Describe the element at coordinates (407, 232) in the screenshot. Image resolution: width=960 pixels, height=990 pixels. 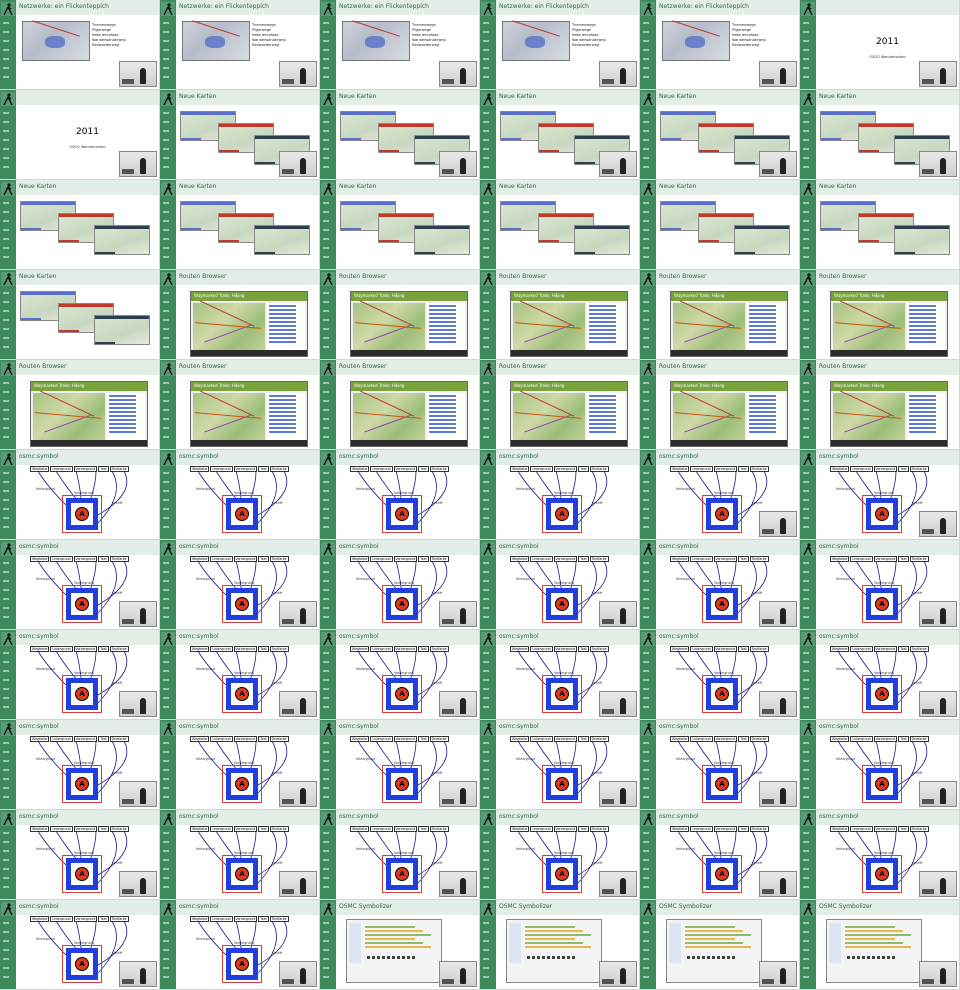
I see `slide-content` at that location.